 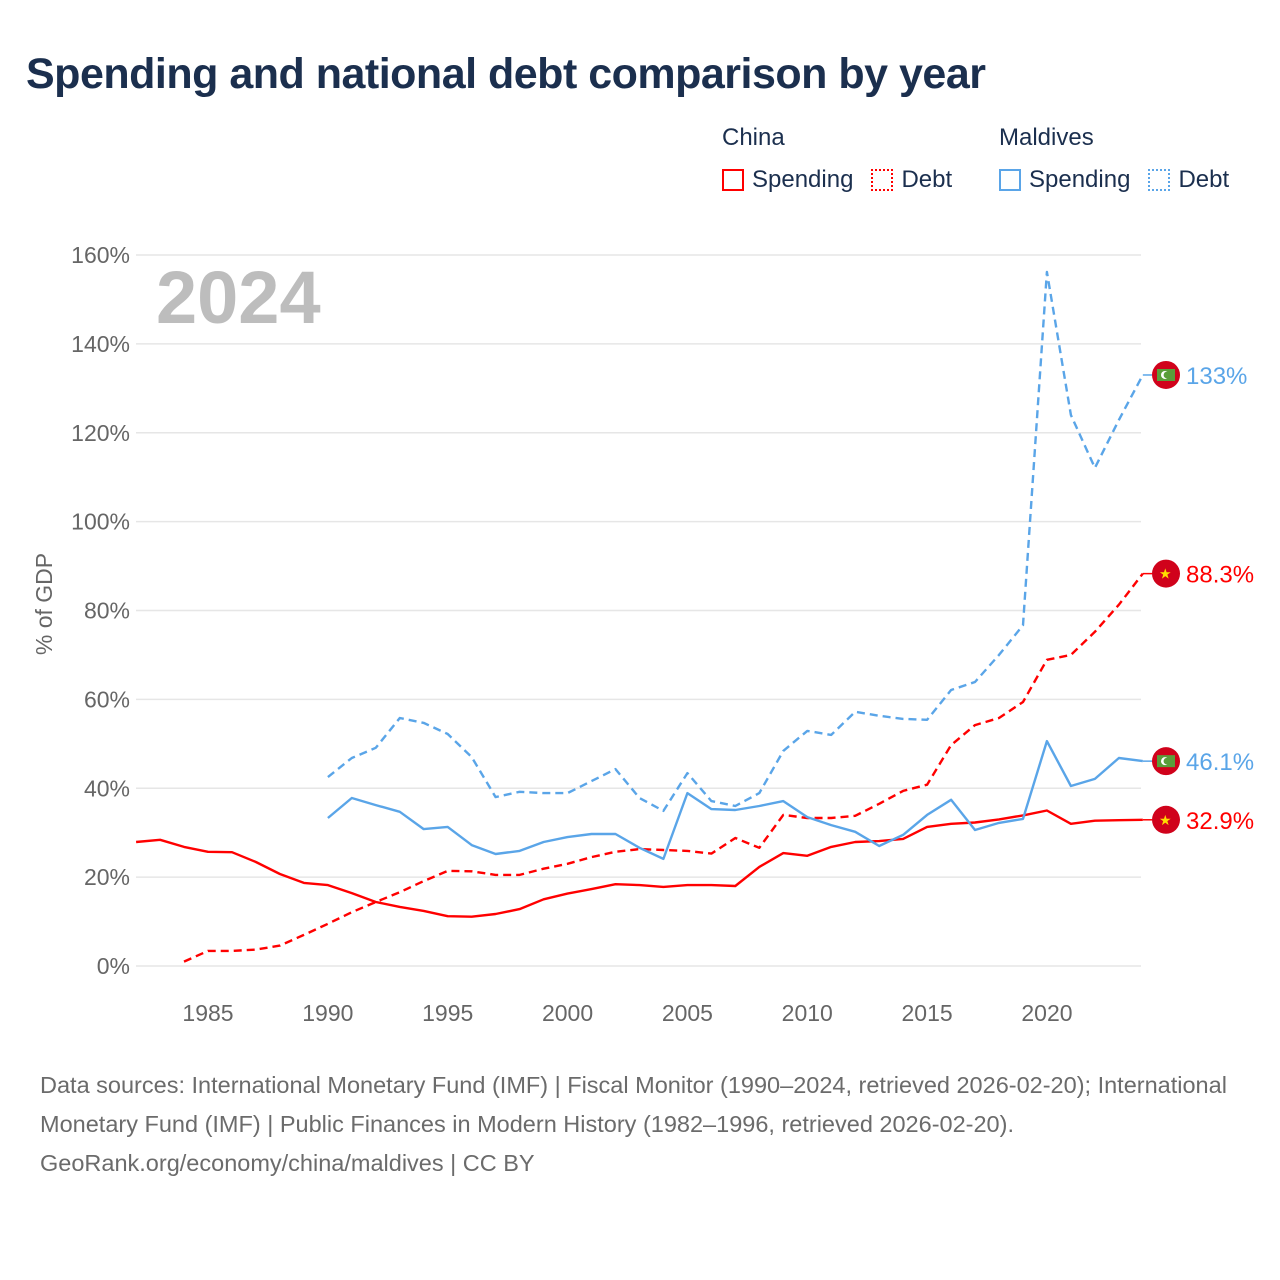 What do you see at coordinates (107, 699) in the screenshot?
I see `y-tick-label: 60%` at bounding box center [107, 699].